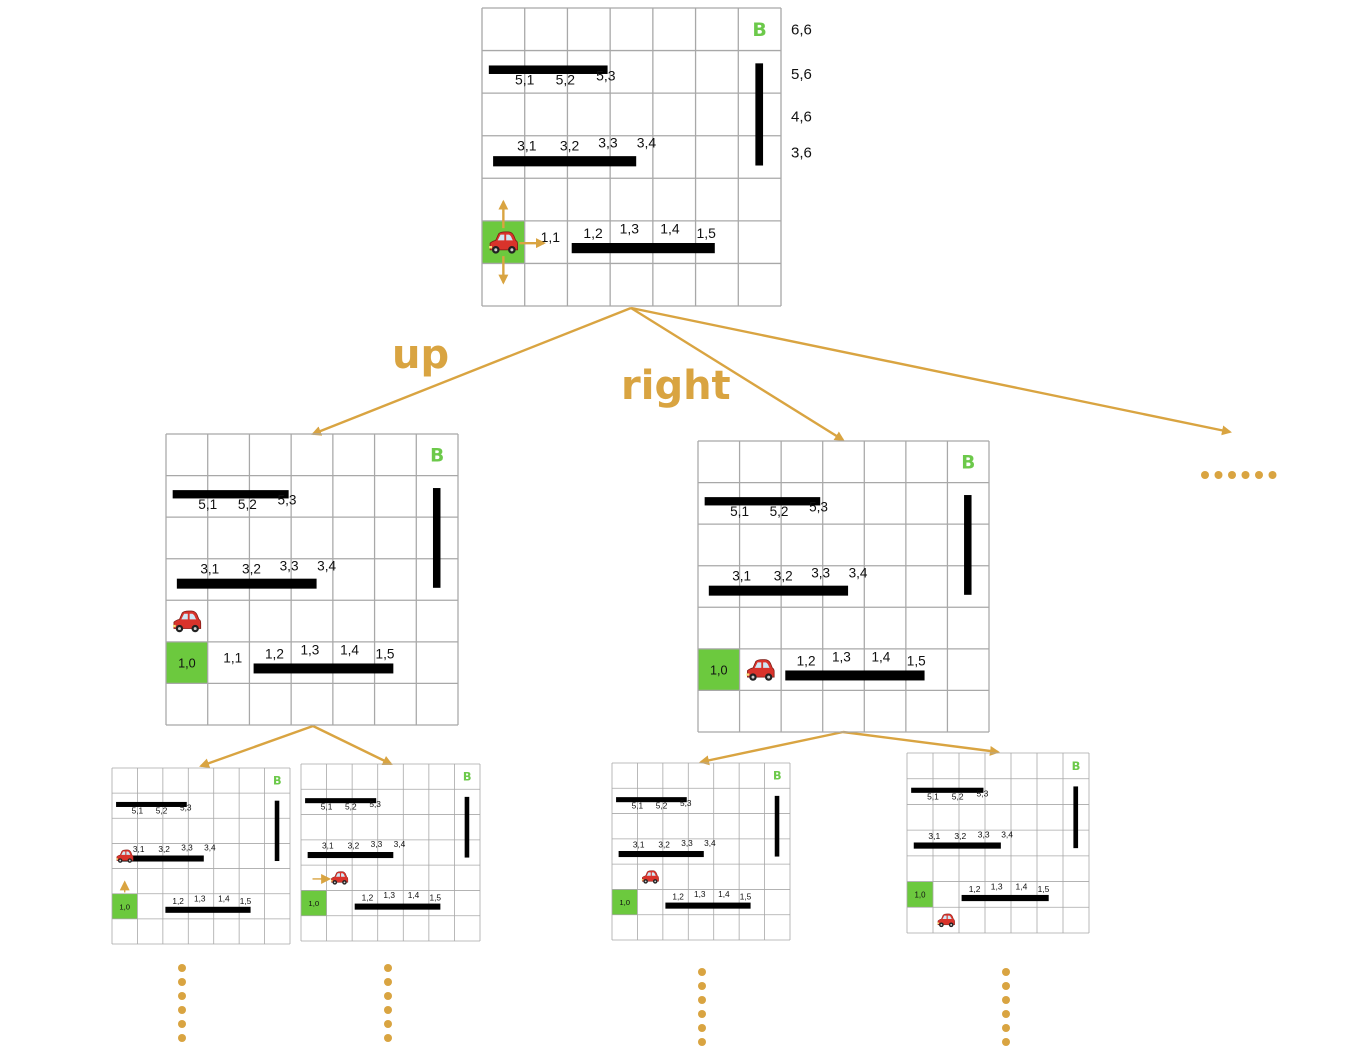 The image size is (1351, 1047). Describe the element at coordinates (998, 843) in the screenshot. I see `grid-right-down: B 5,1 5,2 5,3 3,1 3,2 3,3 3,4 1,2 1,3 1,4 1,5 1,0` at that location.